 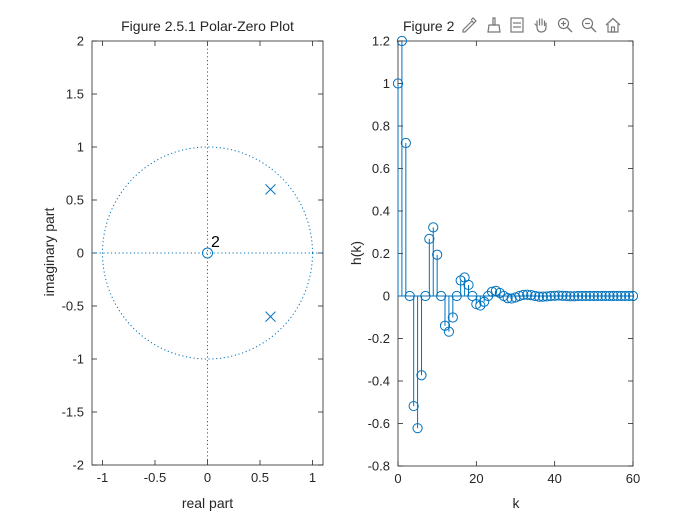 What do you see at coordinates (207, 26) in the screenshot?
I see `pole-zero-title: Figure 2.5.1 Polar-Zero Plot` at bounding box center [207, 26].